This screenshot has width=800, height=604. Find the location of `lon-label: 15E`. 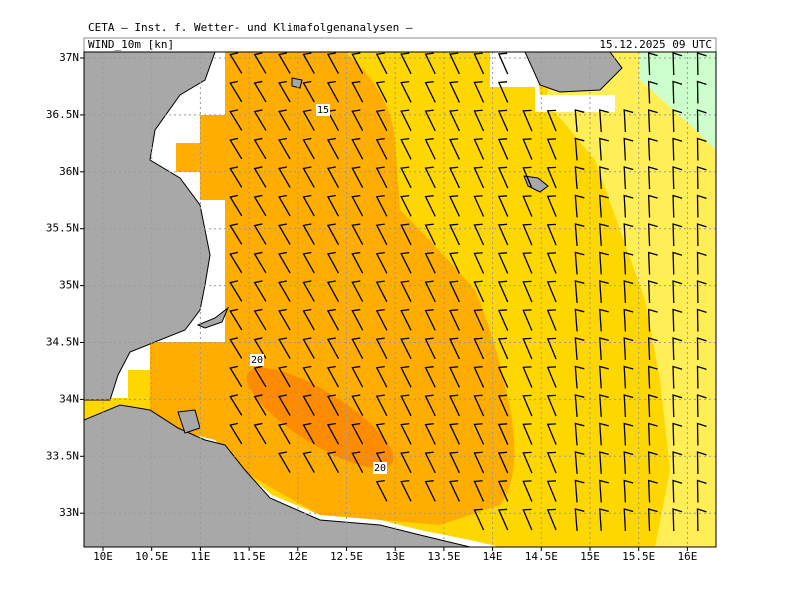

lon-label: 15E is located at coordinates (590, 556).